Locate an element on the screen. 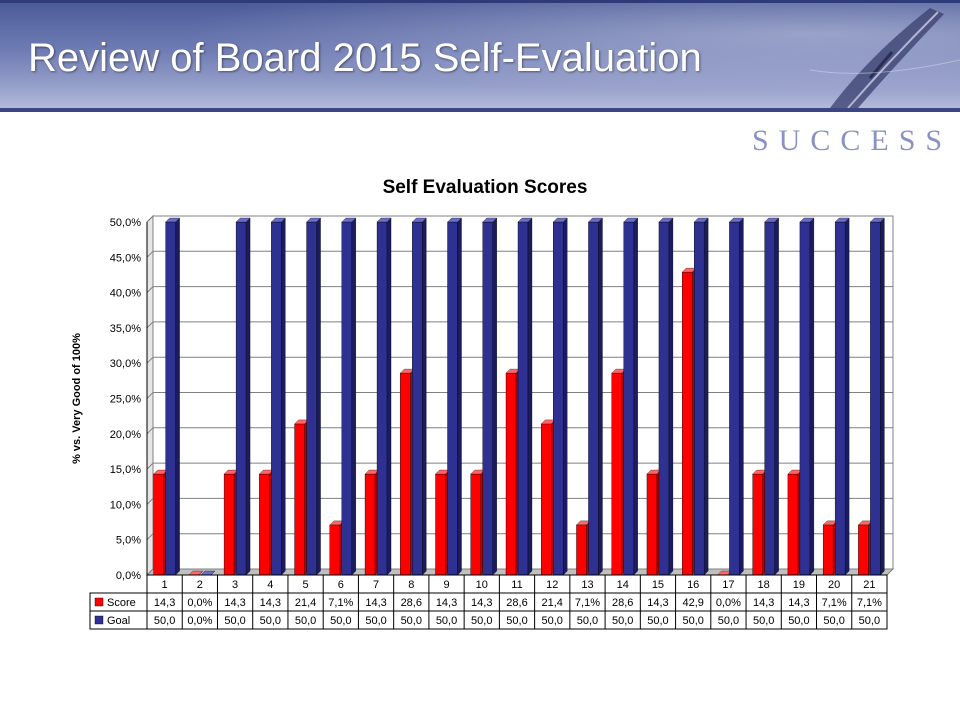 The width and height of the screenshot is (960, 720). y-tick-label: 50,0% is located at coordinates (125, 223).